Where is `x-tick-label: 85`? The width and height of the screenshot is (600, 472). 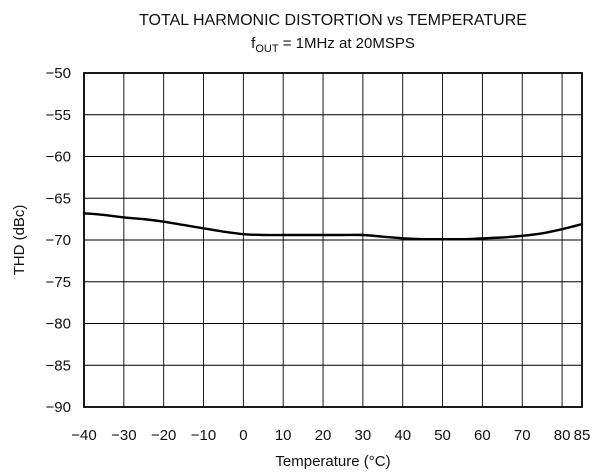 x-tick-label: 85 is located at coordinates (582, 435).